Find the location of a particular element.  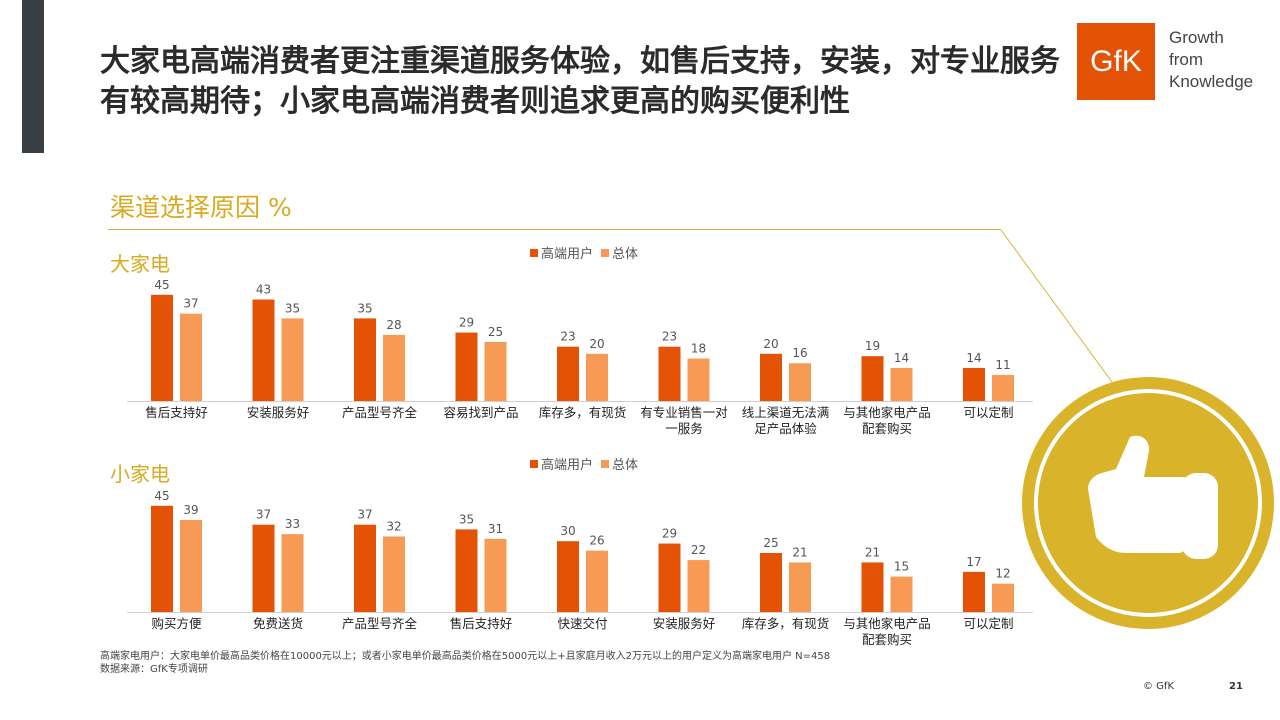

category-label: 足产品体验 is located at coordinates (785, 428).